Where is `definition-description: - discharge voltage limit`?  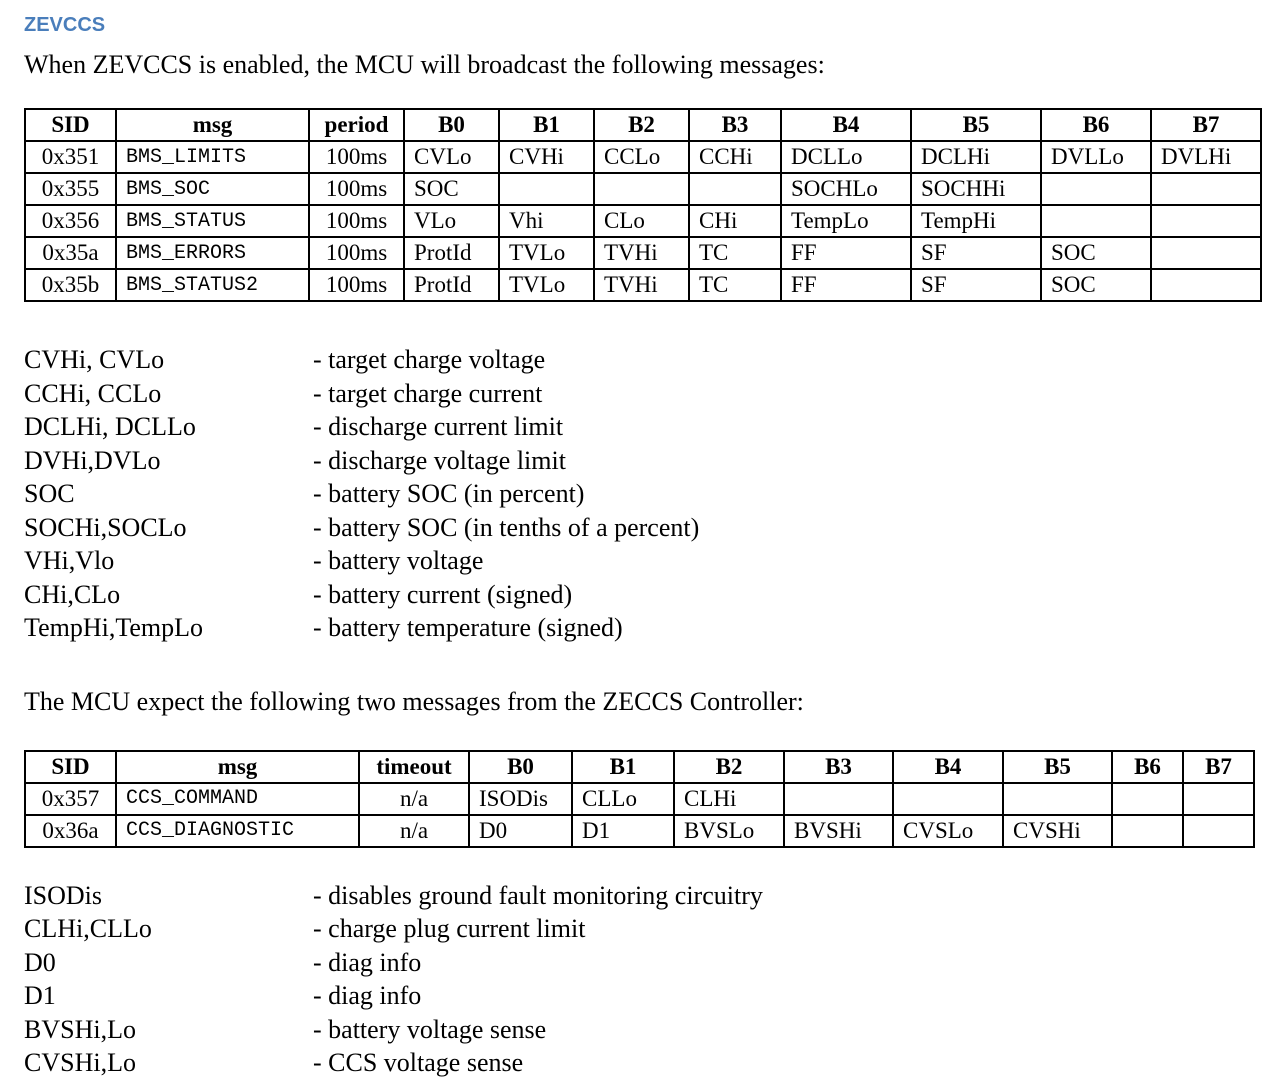 definition-description: - discharge voltage limit is located at coordinates (439, 460).